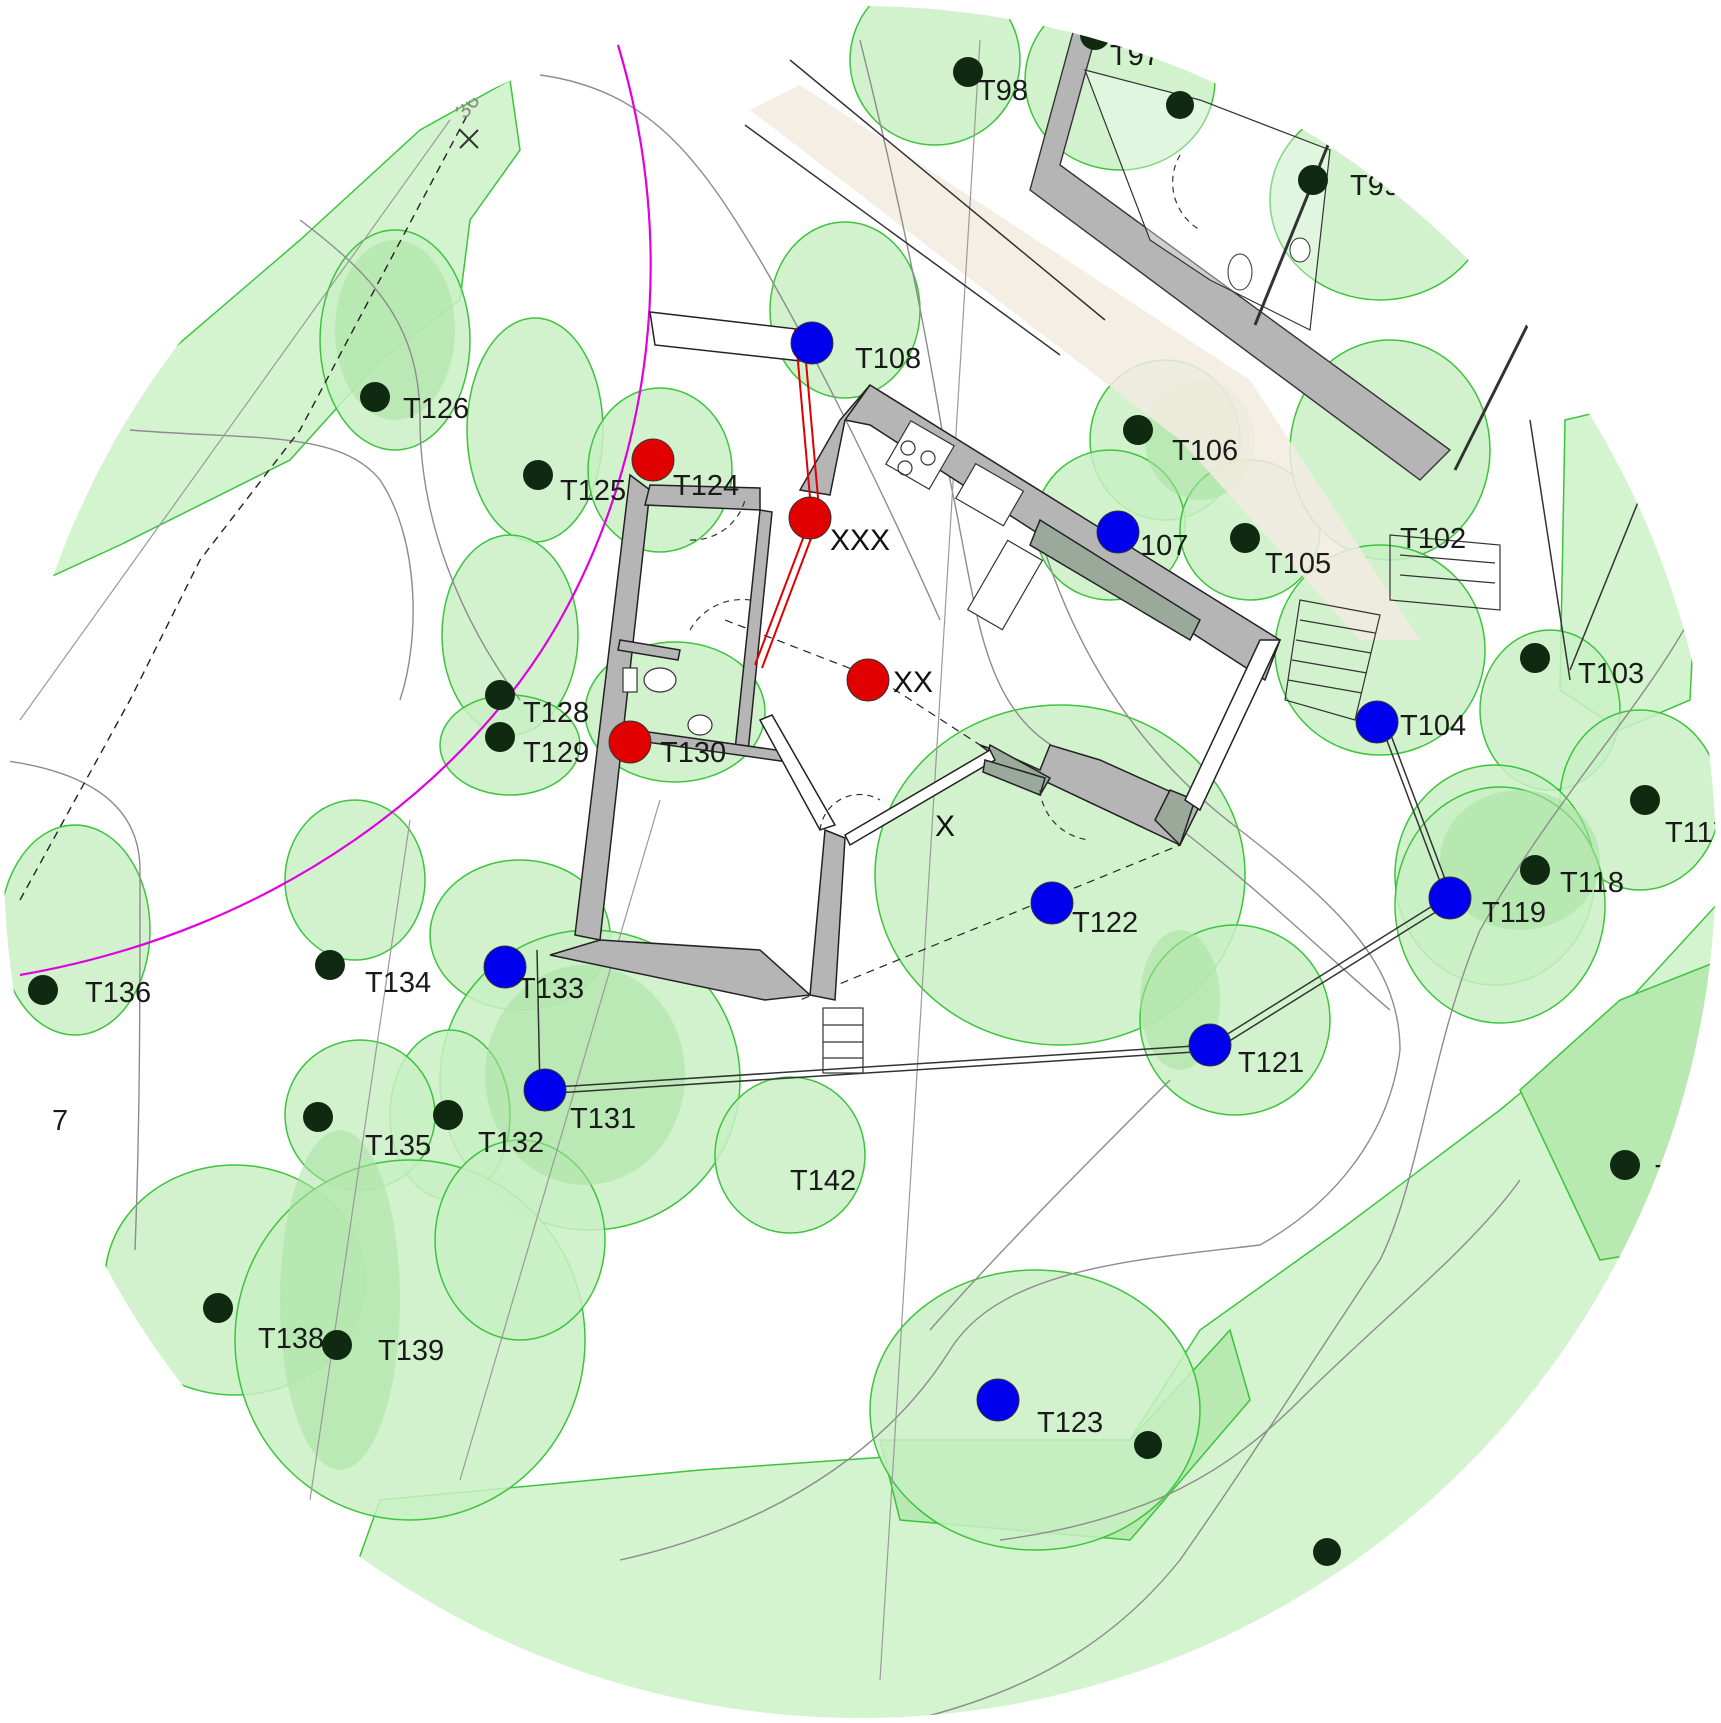  I want to click on steps-south, so click(843, 1040).